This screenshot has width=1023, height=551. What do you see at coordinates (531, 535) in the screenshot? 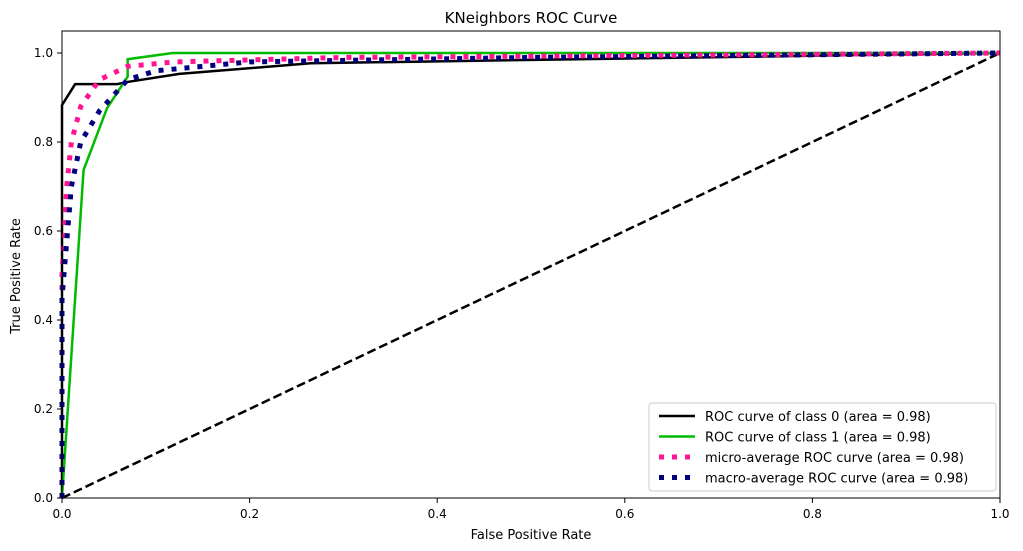
I see `x-axis-label: False Positive Rate` at bounding box center [531, 535].